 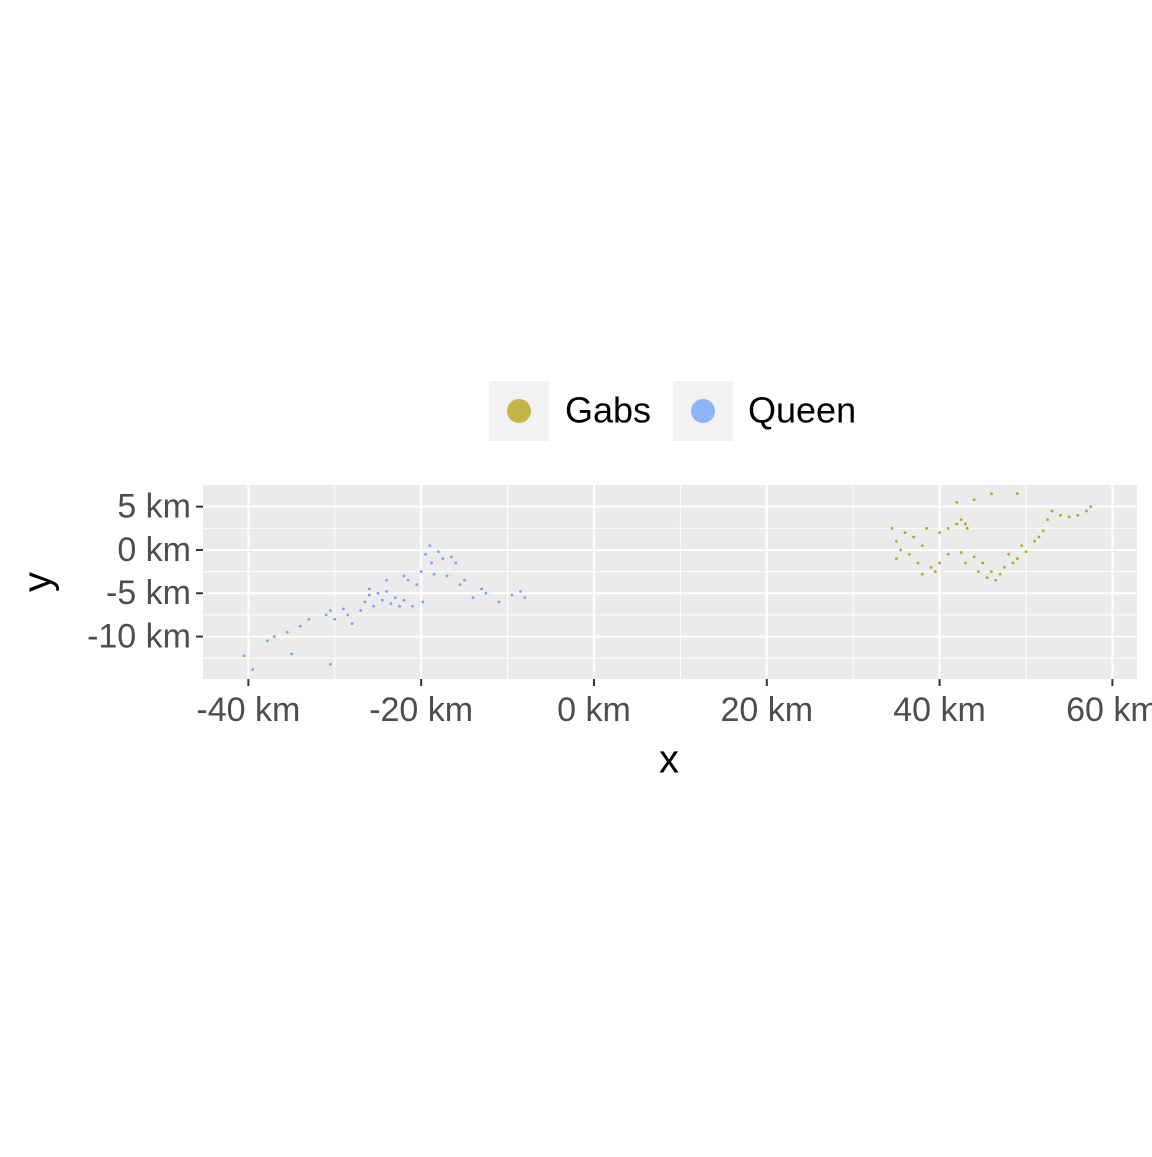 I want to click on x-tick-label: 60 km, so click(x=1109, y=710).